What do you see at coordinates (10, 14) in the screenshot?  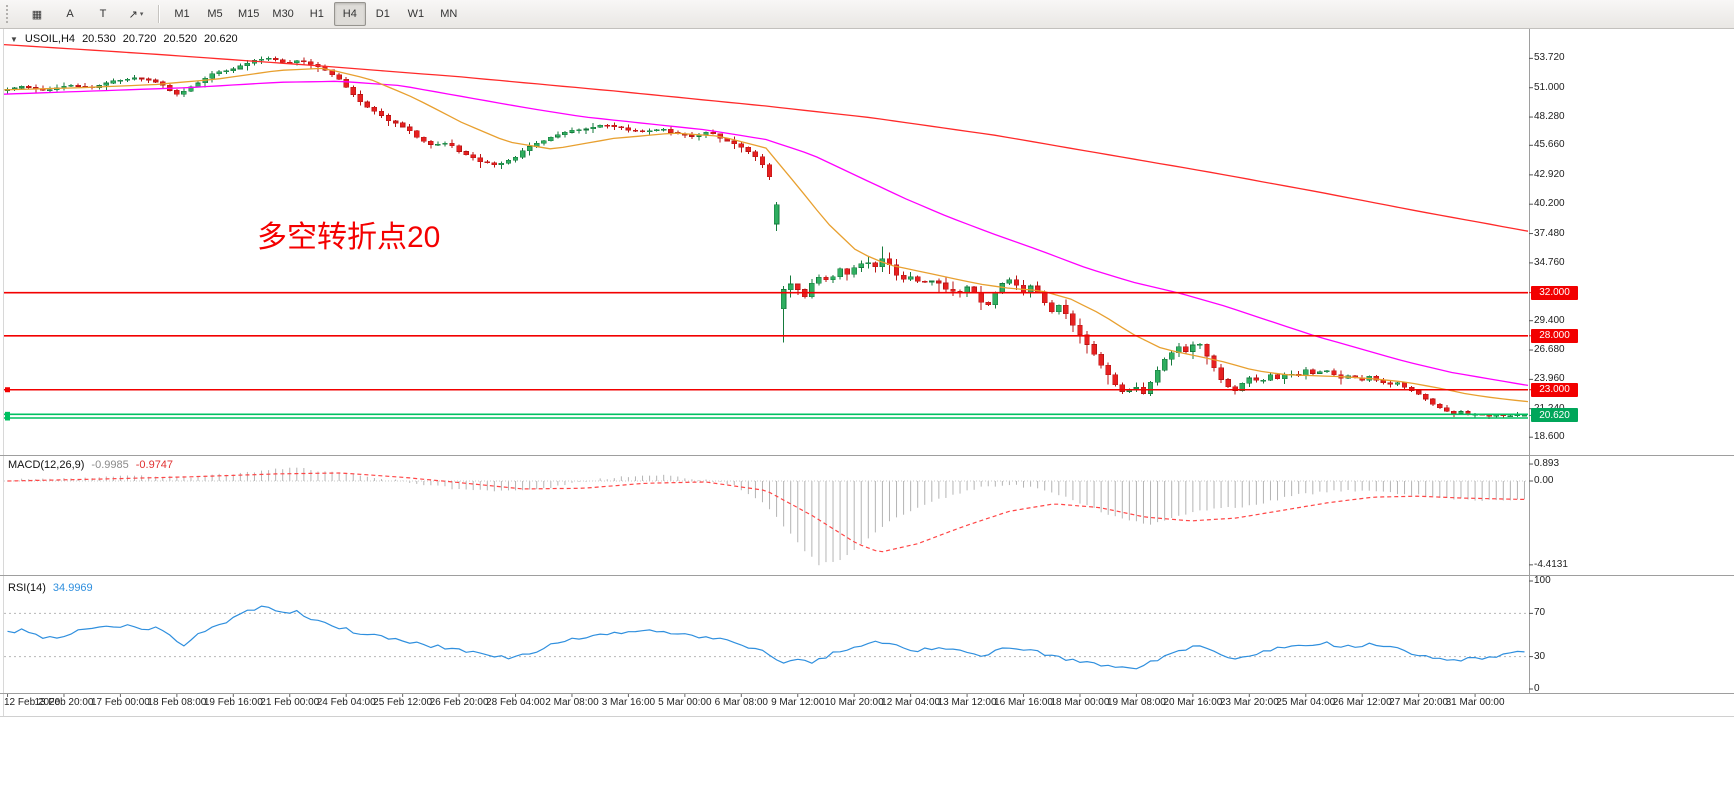 I see `toolbar-grip` at bounding box center [10, 14].